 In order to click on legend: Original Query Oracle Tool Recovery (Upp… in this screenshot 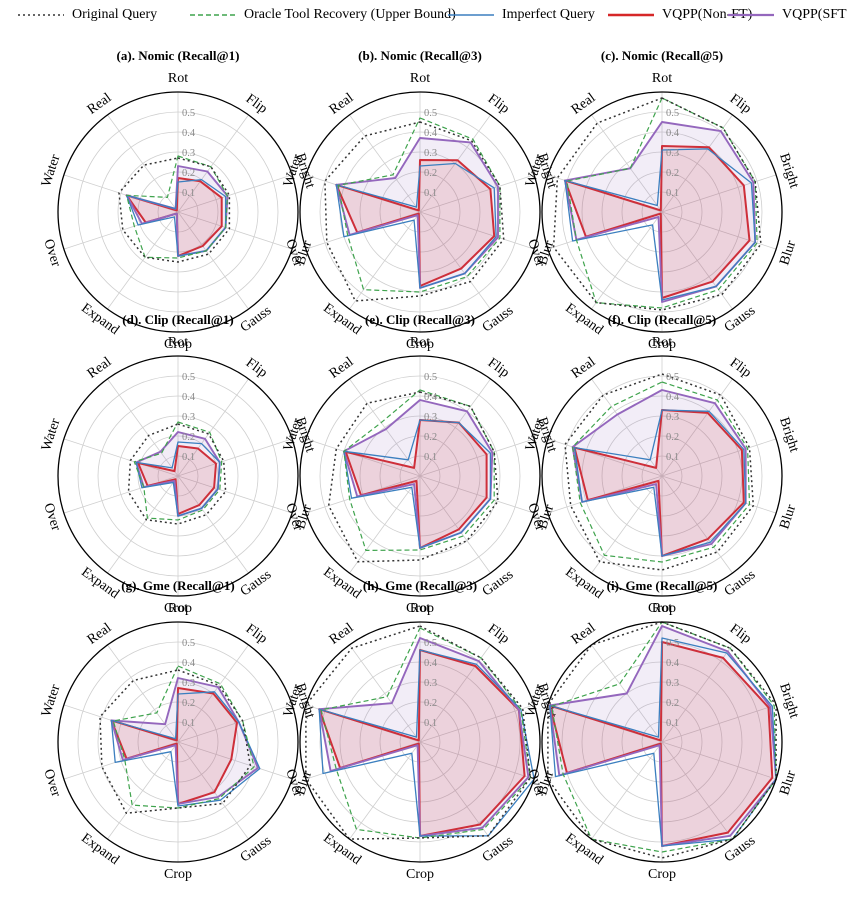, I will do `click(423, 17)`.